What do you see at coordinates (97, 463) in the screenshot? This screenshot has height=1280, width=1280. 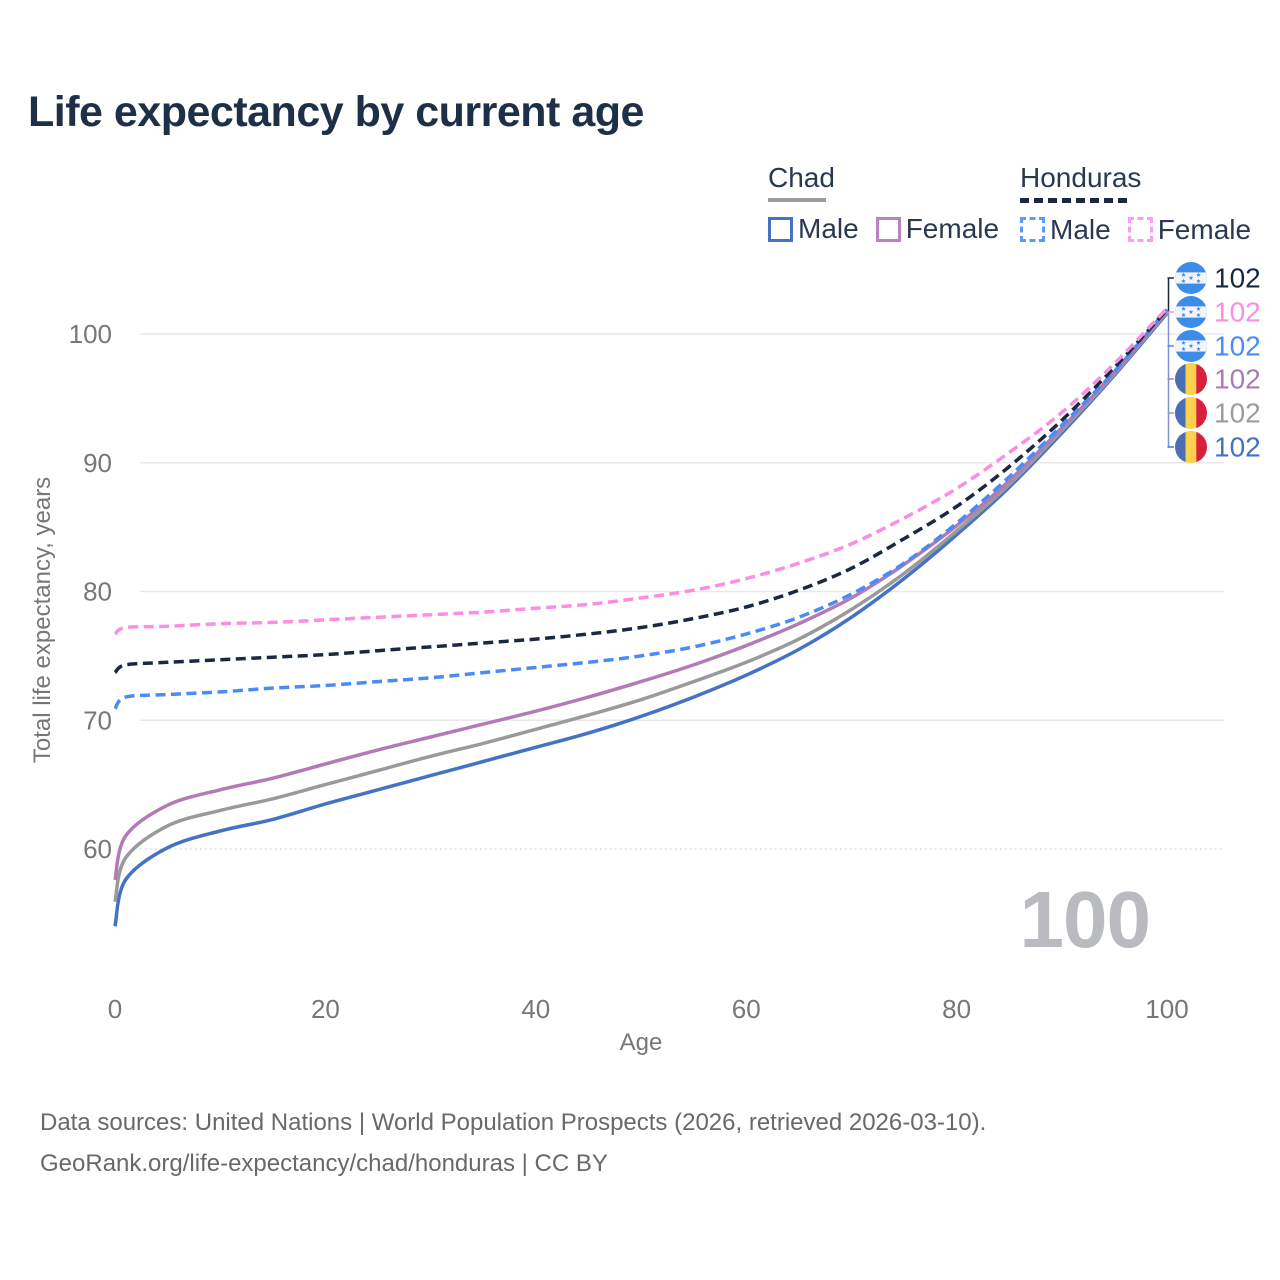 I see `y-tick-label-90: 90` at bounding box center [97, 463].